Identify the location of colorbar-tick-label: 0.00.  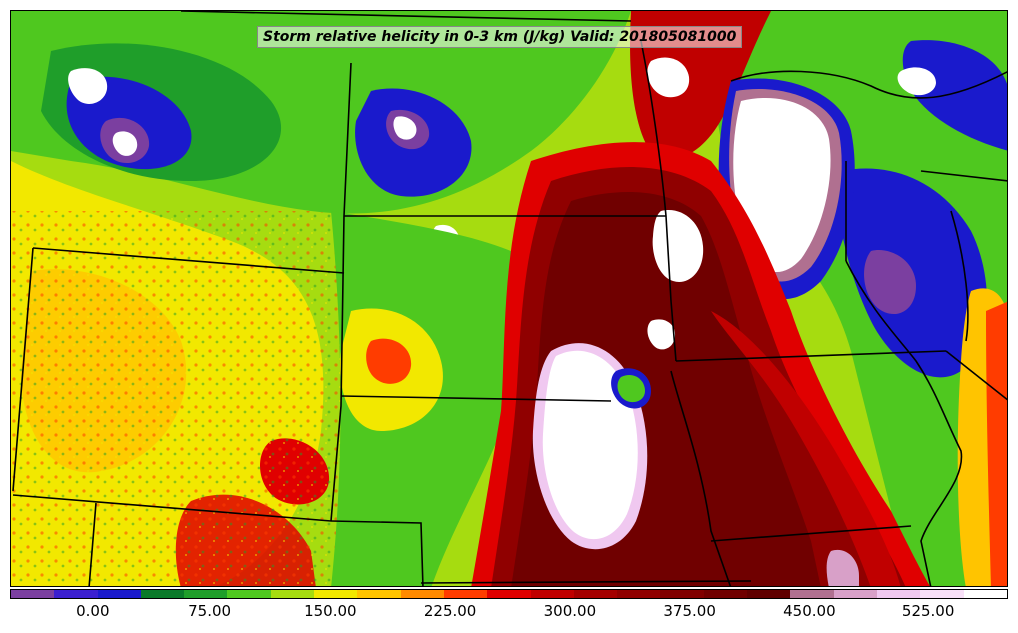
(93, 611).